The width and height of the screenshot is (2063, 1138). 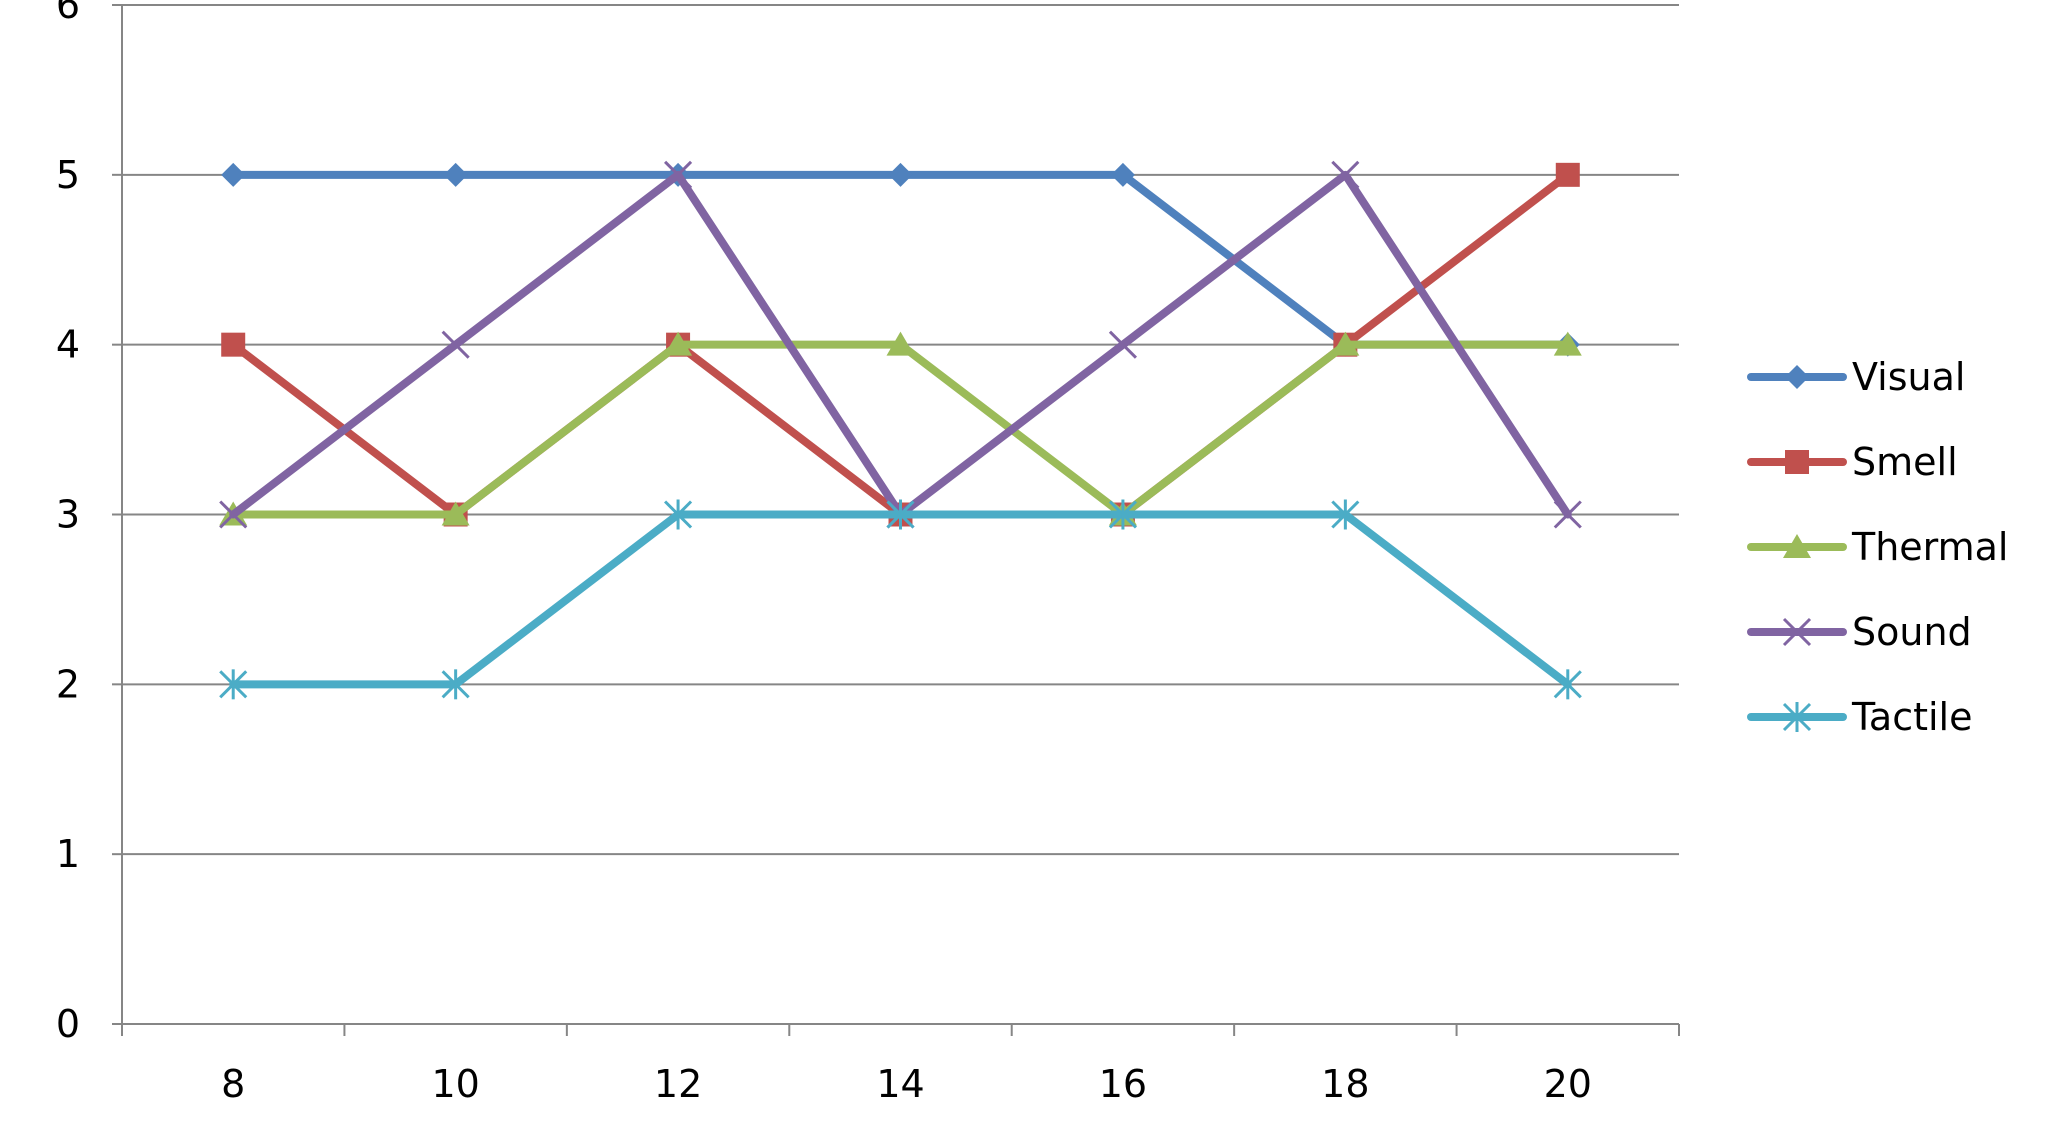 What do you see at coordinates (1912, 717) in the screenshot?
I see `legend-label-tactile: Tactile` at bounding box center [1912, 717].